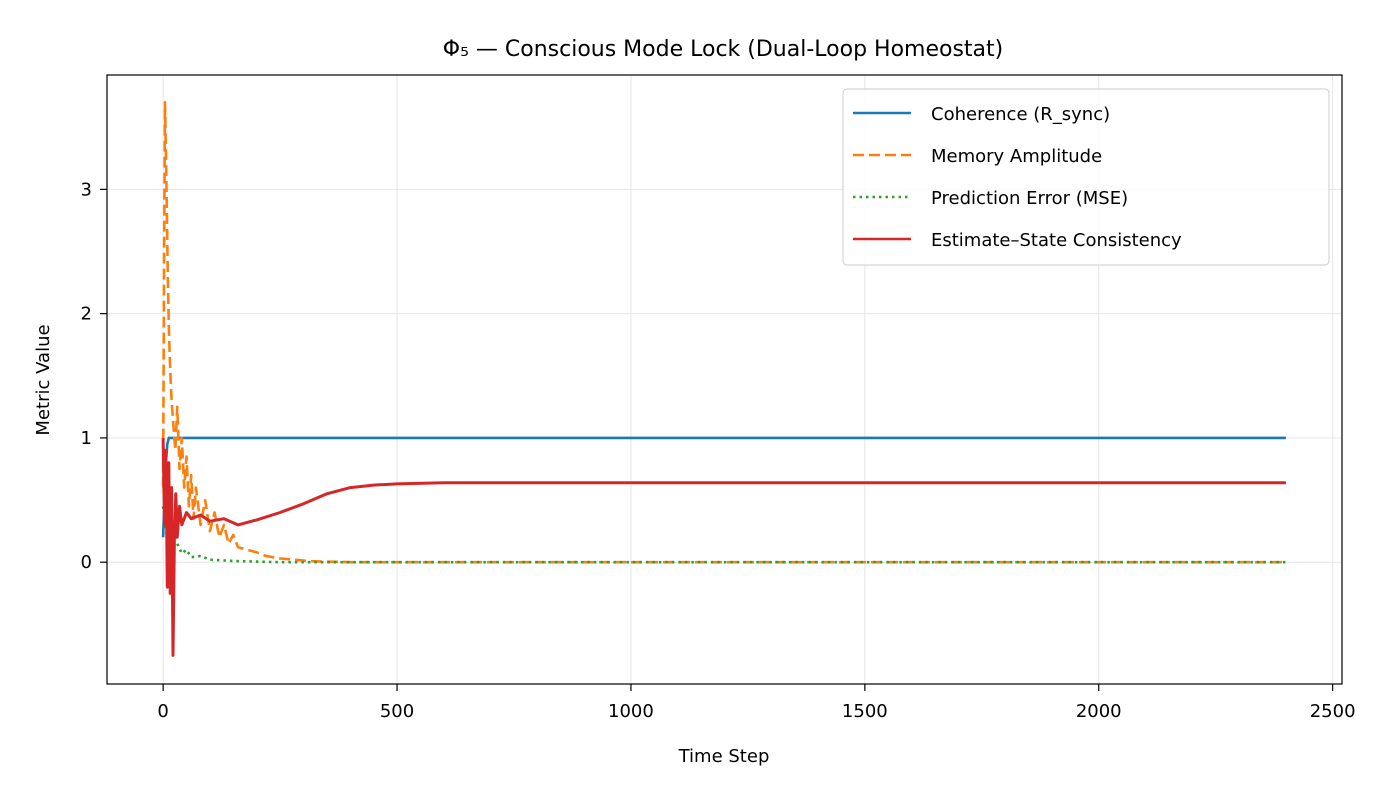 Image resolution: width=1400 pixels, height=800 pixels. Describe the element at coordinates (43, 379) in the screenshot. I see `y-axis-label: Metric Value` at that location.